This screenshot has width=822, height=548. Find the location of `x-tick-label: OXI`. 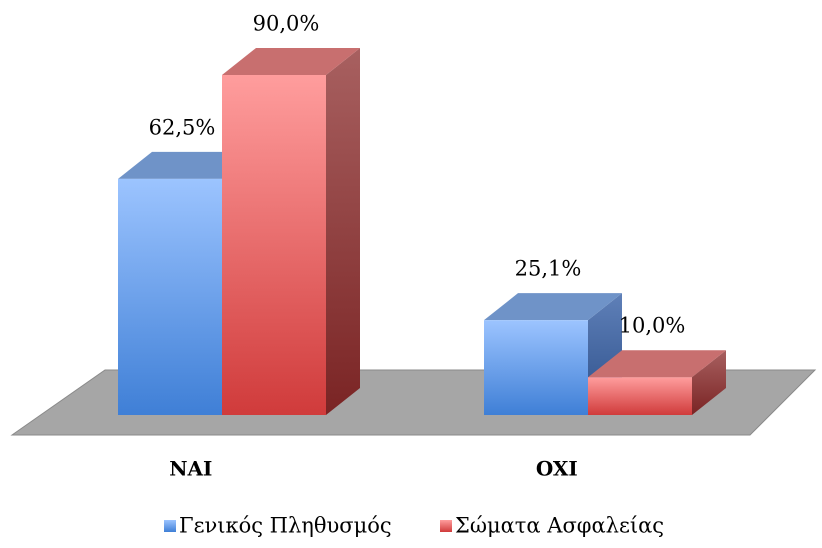

x-tick-label: OXI is located at coordinates (557, 469).